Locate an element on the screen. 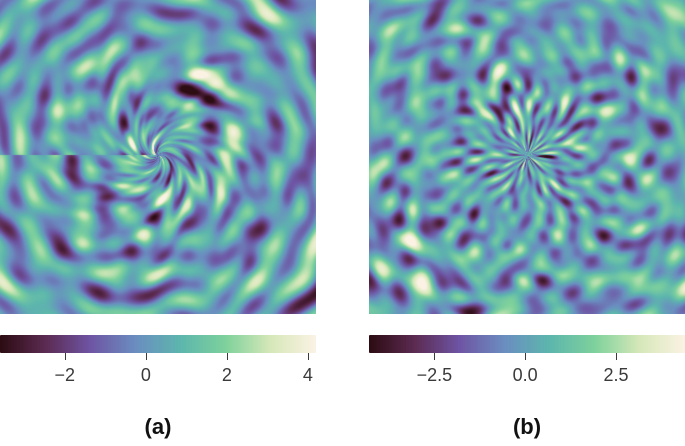 The height and width of the screenshot is (446, 685). colorbar-b-tick-label: −2.5 is located at coordinates (434, 375).